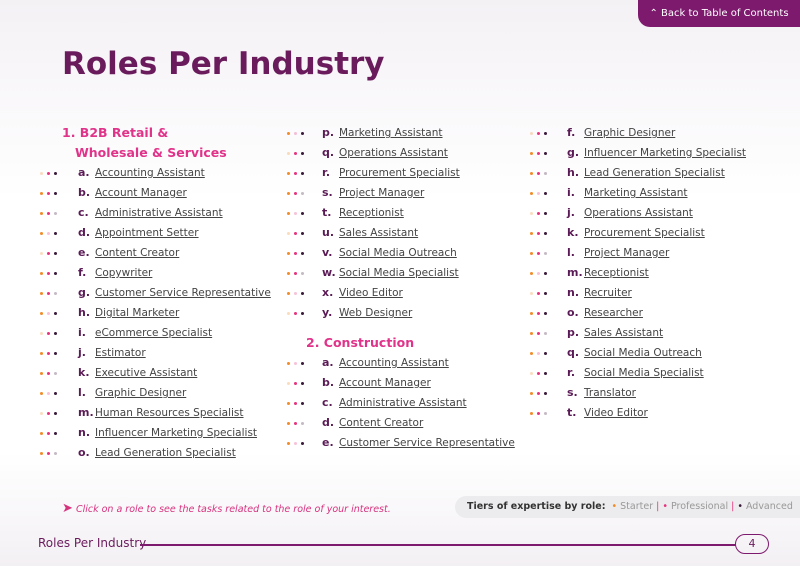 This screenshot has width=800, height=566. What do you see at coordinates (610, 393) in the screenshot?
I see `role-link: Translator` at bounding box center [610, 393].